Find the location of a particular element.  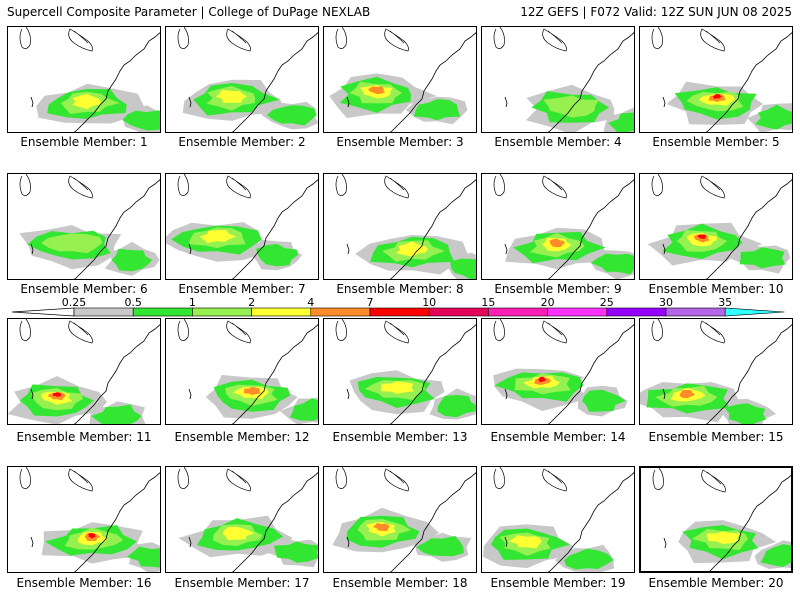

colorbar-tick-label: 4 is located at coordinates (310, 302).